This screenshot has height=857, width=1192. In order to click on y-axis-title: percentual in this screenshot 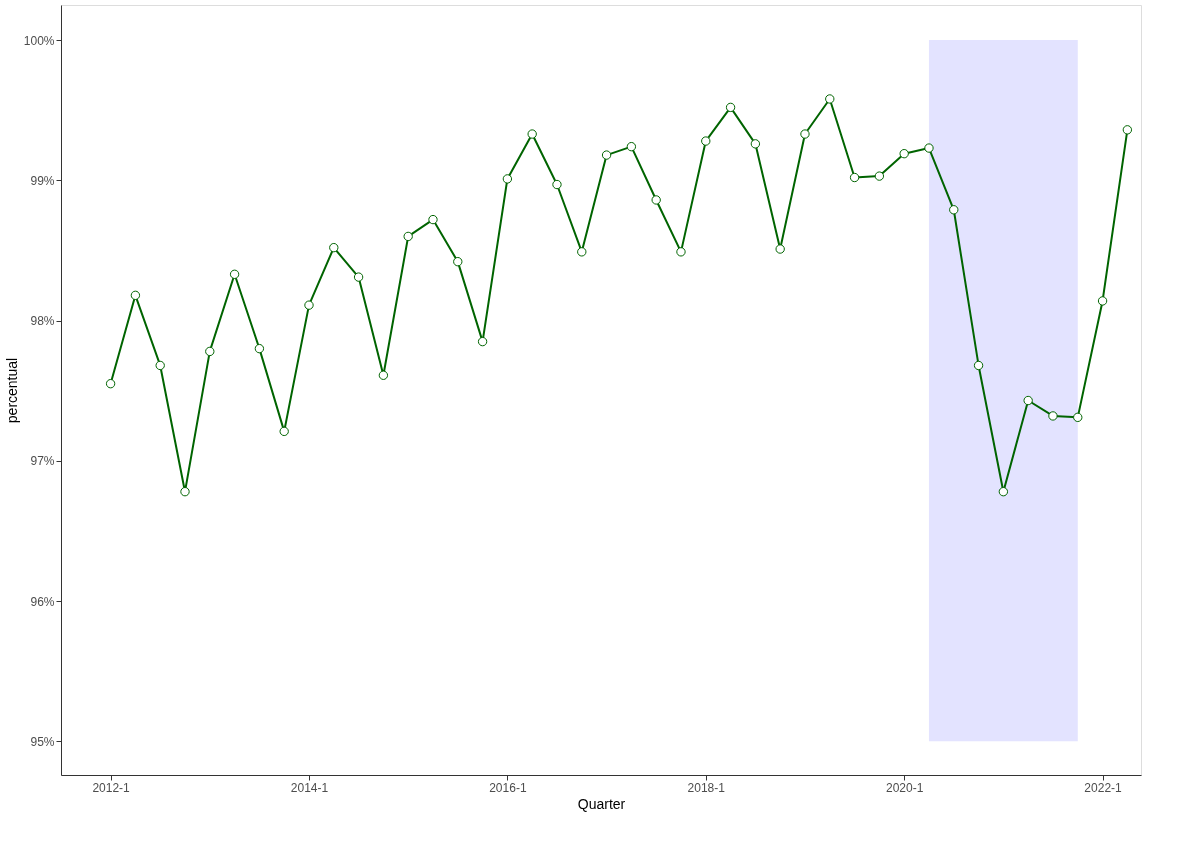, I will do `click(11, 390)`.